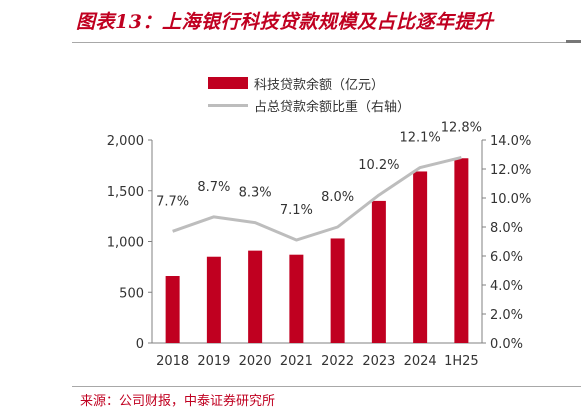  What do you see at coordinates (131, 293) in the screenshot?
I see `y-left-tick-label: 500` at bounding box center [131, 293].